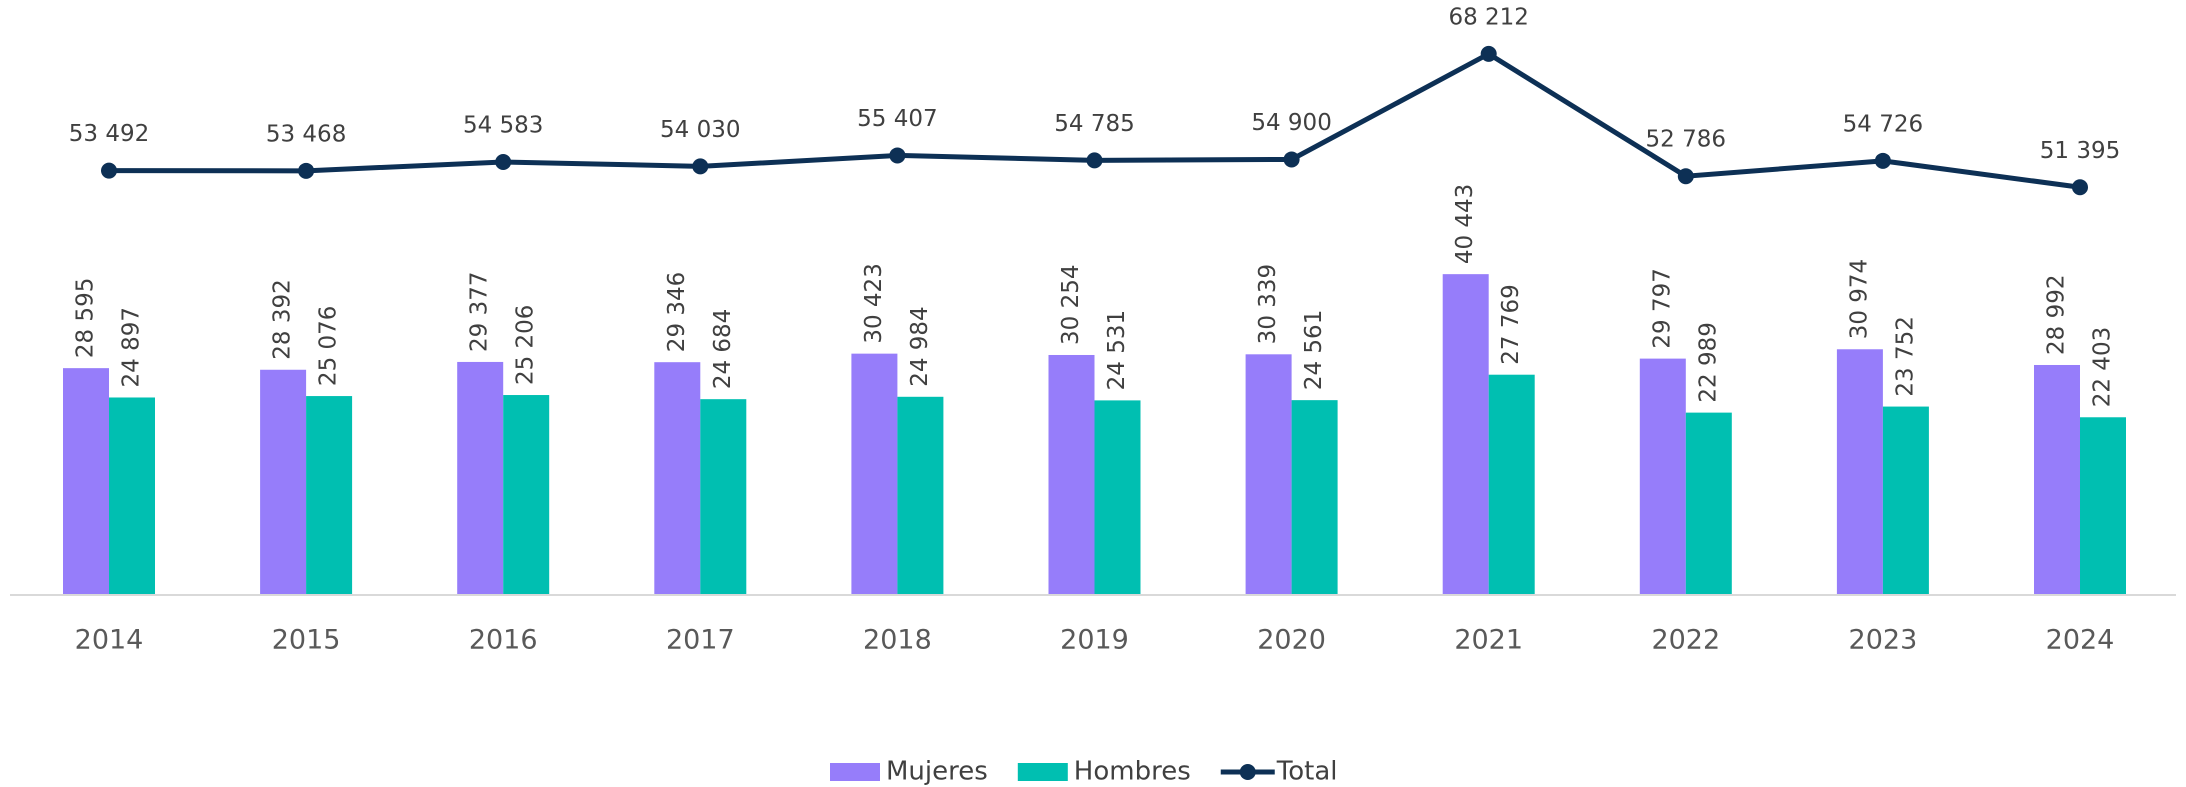 Image resolution: width=2186 pixels, height=787 pixels. What do you see at coordinates (306, 640) in the screenshot?
I see `x-tick-label: 2015` at bounding box center [306, 640].